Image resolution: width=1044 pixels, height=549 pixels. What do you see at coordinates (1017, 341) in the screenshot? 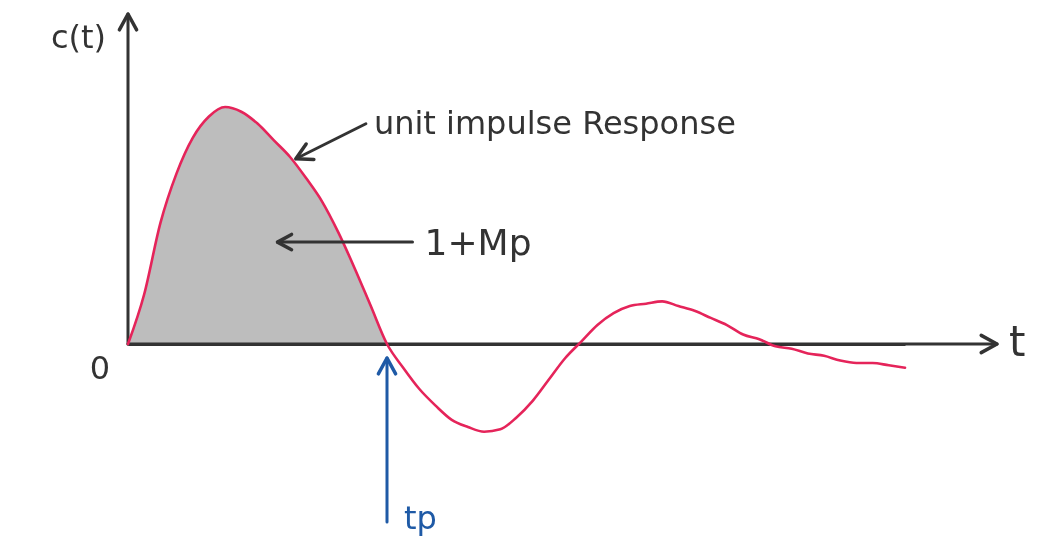
I see `x-axis-title: t` at bounding box center [1017, 341].